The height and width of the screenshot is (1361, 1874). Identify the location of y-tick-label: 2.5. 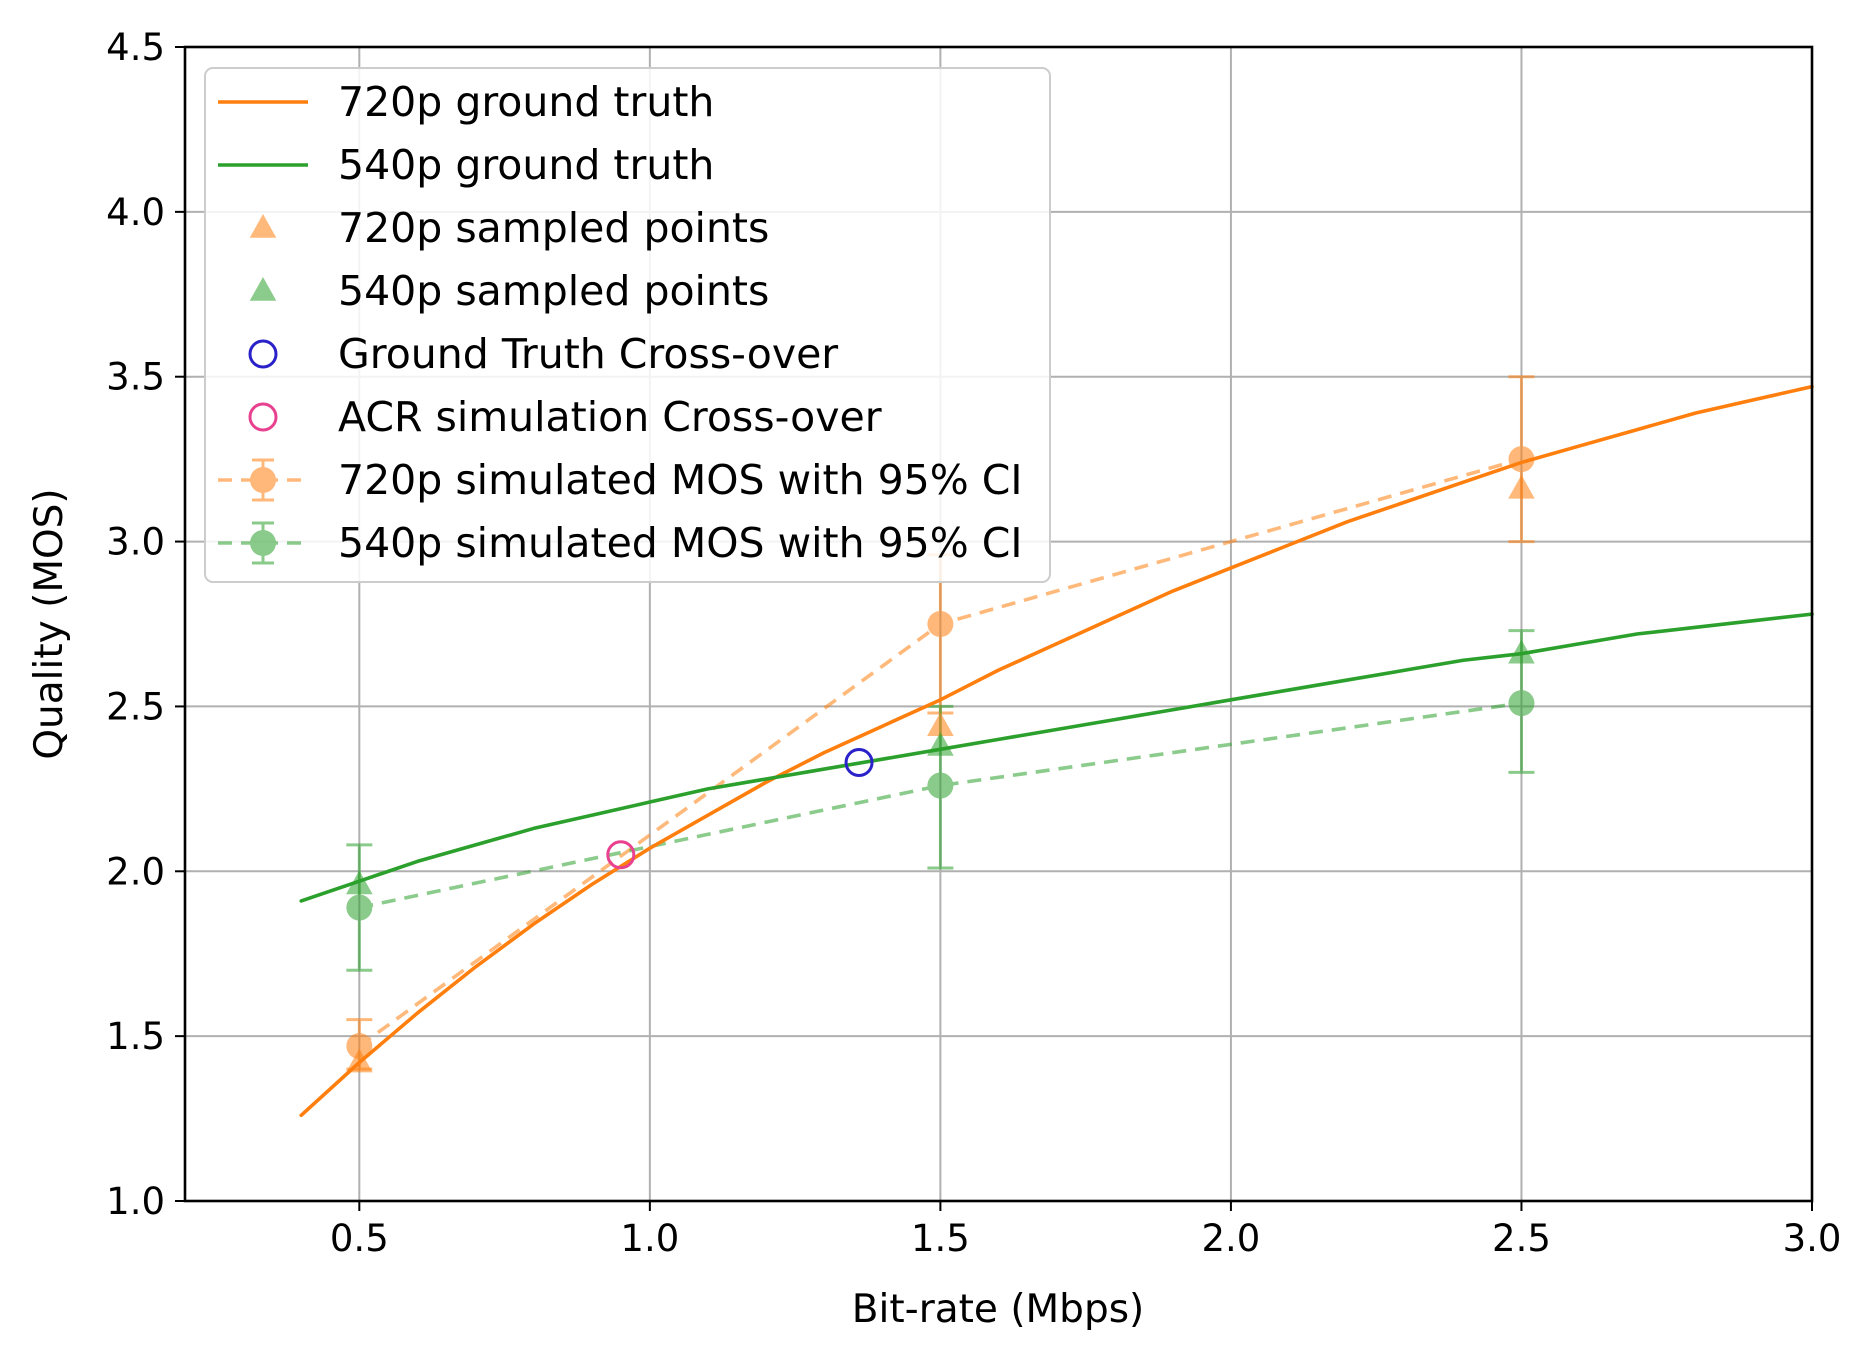
(135, 706).